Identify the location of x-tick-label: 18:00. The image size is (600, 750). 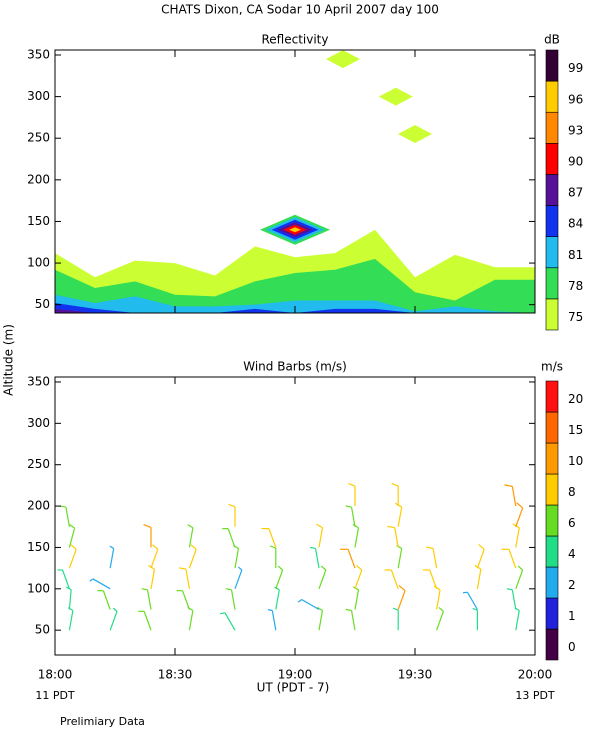
(55, 675).